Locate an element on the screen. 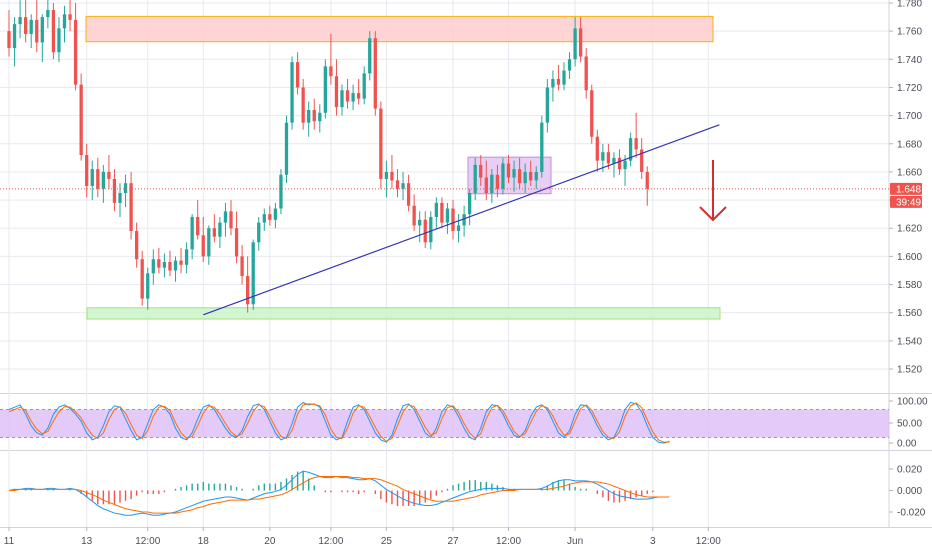 This screenshot has width=932, height=550. macd-line is located at coordinates (339, 493).